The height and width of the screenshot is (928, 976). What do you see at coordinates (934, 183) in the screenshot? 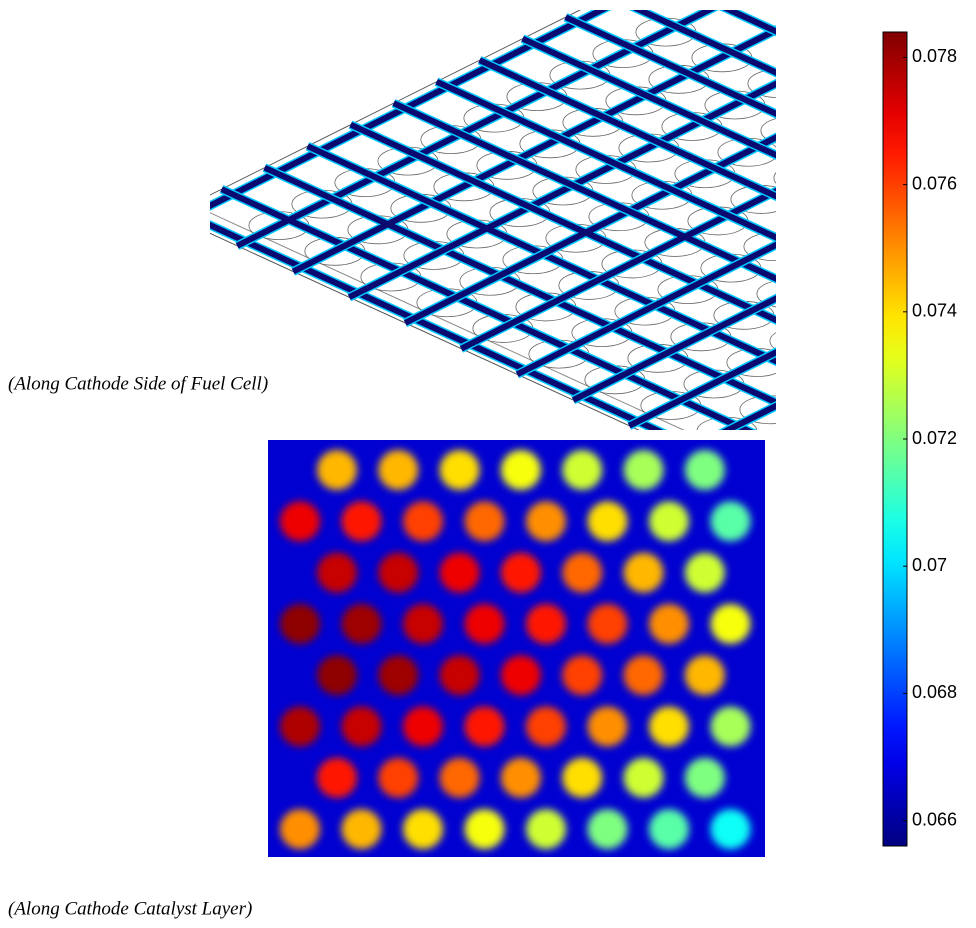
I see `colorbar-tick-label: 0.076` at bounding box center [934, 183].